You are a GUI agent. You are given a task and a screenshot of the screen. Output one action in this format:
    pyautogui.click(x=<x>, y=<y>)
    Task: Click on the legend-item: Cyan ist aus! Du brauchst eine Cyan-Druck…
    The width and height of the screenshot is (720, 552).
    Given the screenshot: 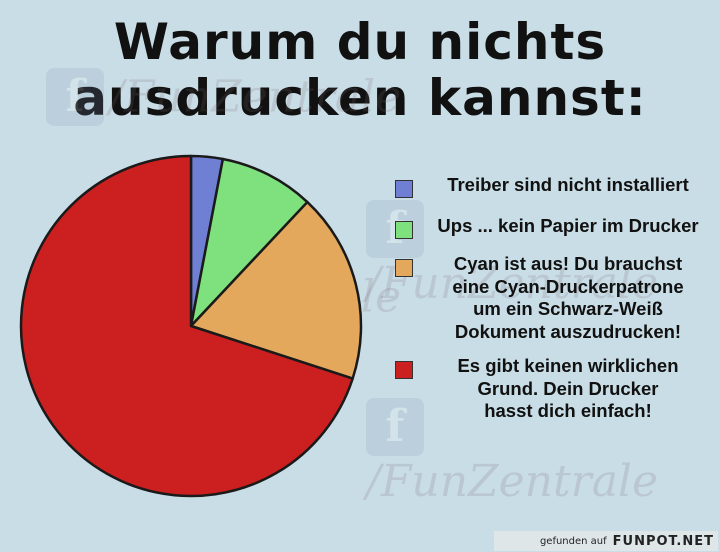 What is the action you would take?
    pyautogui.click(x=557, y=298)
    